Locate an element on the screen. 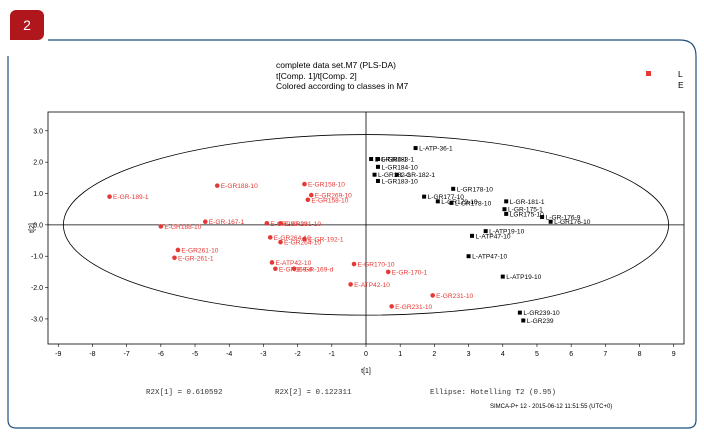 This screenshot has height=432, width=704. y-tick-label: -1.0 is located at coordinates (37, 257).